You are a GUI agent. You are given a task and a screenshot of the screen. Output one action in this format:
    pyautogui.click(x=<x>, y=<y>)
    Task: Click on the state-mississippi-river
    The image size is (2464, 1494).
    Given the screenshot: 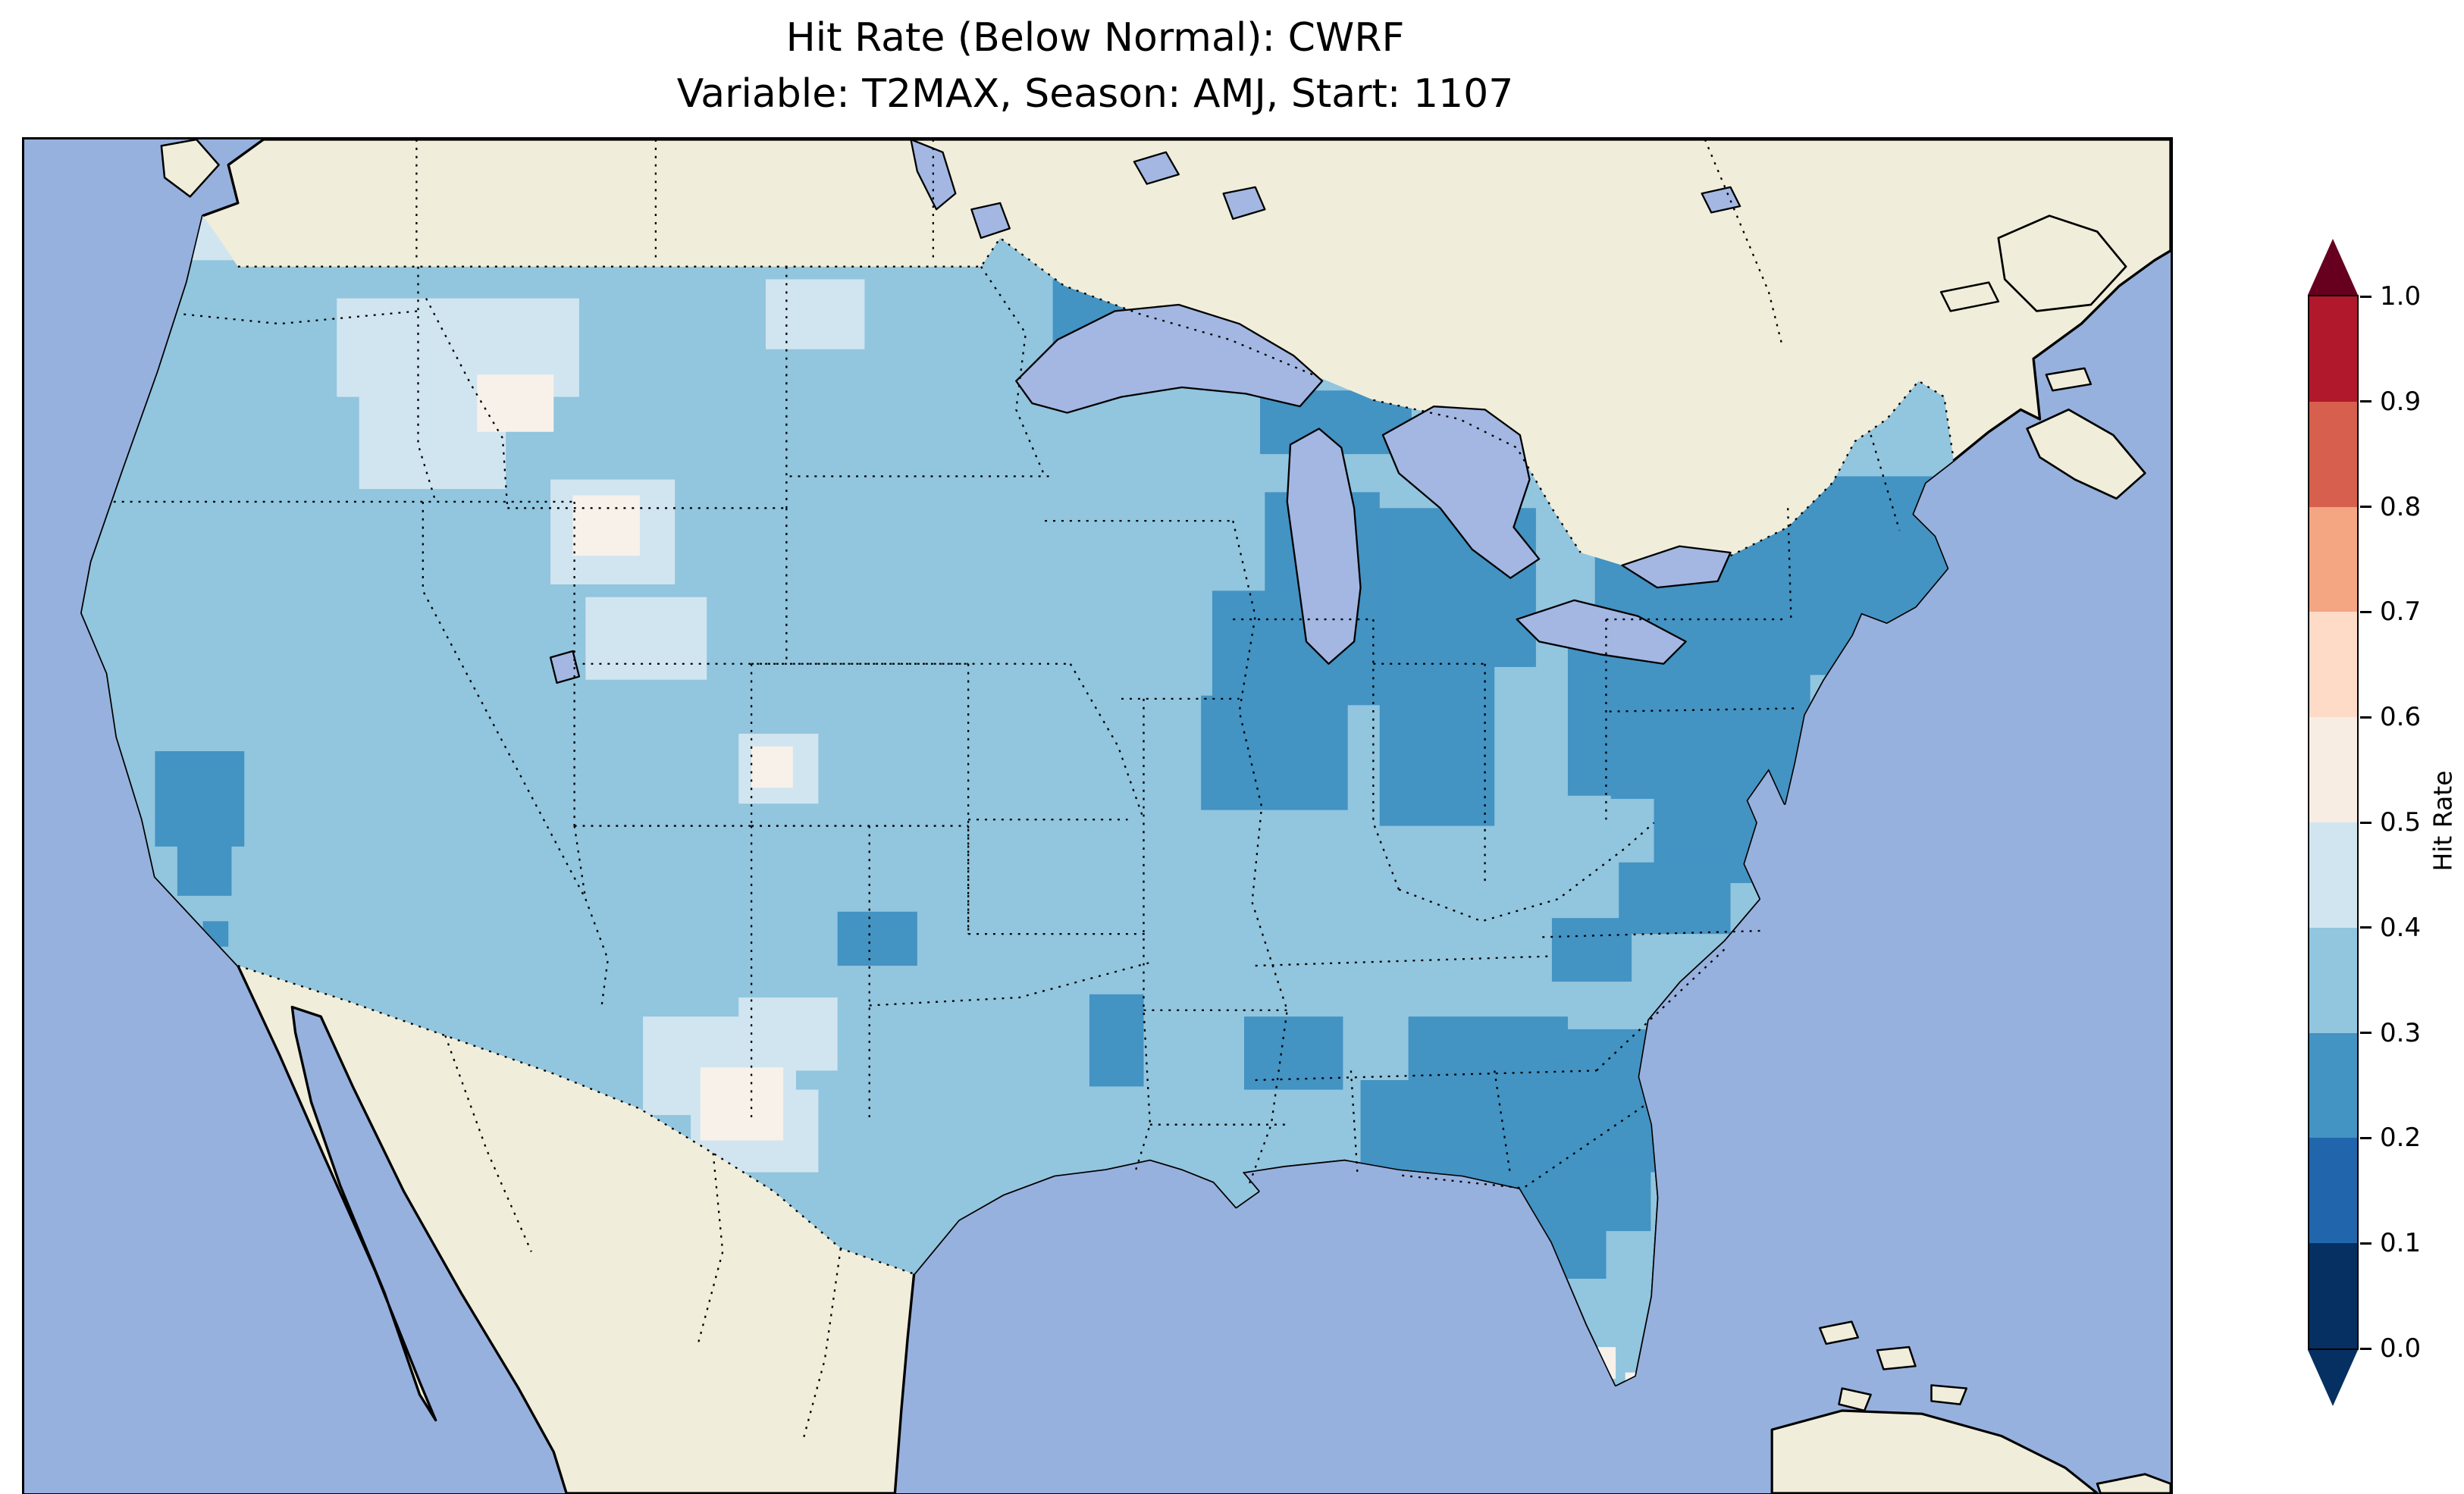 What is the action you would take?
    pyautogui.click(x=1260, y=852)
    